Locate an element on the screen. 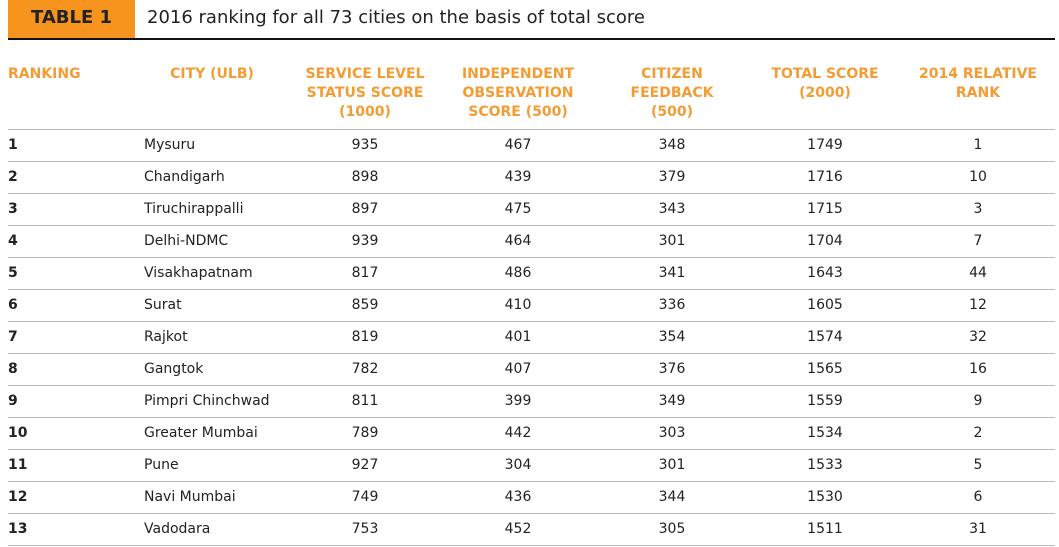  score-cell: 304 is located at coordinates (518, 465).